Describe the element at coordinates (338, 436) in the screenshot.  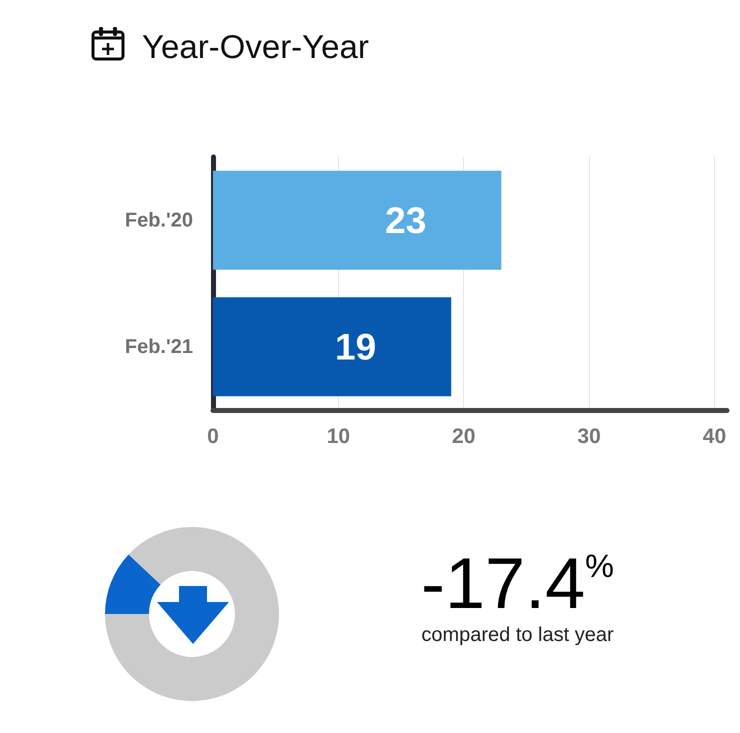
I see `x-tick-label: 10` at that location.